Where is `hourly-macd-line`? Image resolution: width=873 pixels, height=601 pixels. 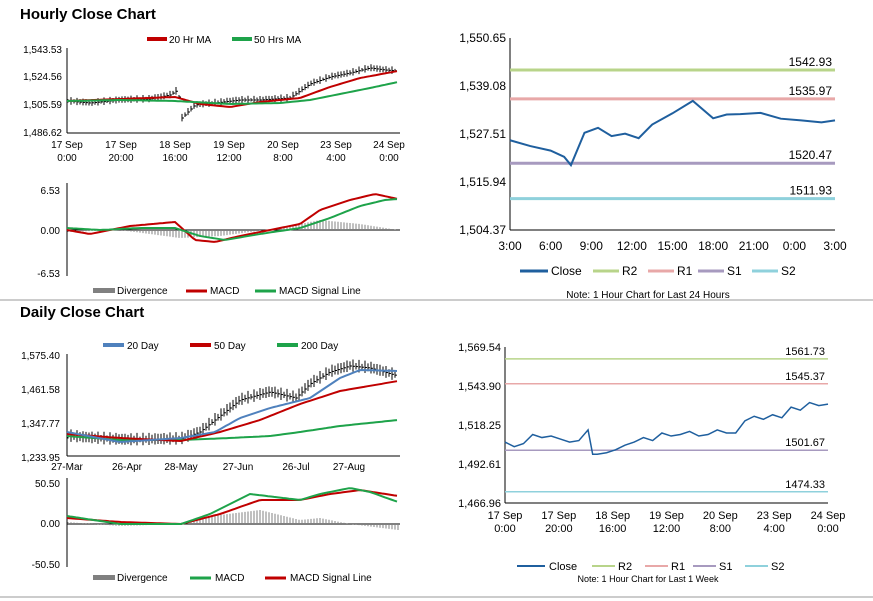 hourly-macd-line is located at coordinates (232, 218).